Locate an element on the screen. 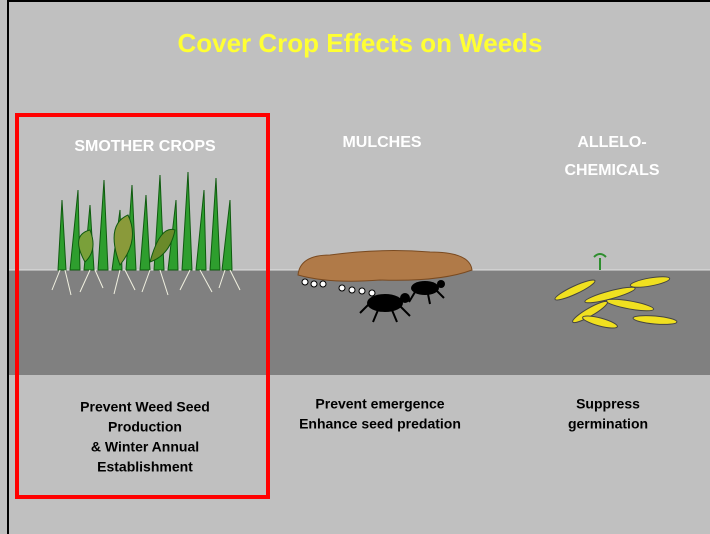  mulch-illustration is located at coordinates (385, 286).